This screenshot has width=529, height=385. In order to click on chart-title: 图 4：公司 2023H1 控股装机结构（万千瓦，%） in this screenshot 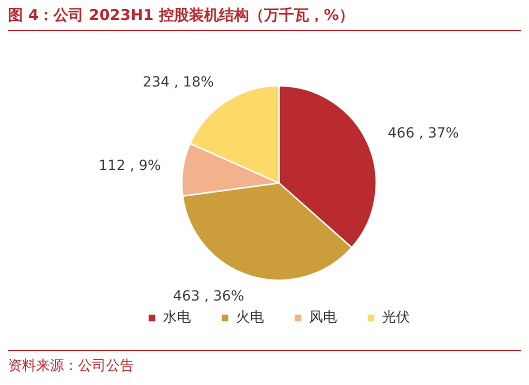, I will do `click(264, 18)`.